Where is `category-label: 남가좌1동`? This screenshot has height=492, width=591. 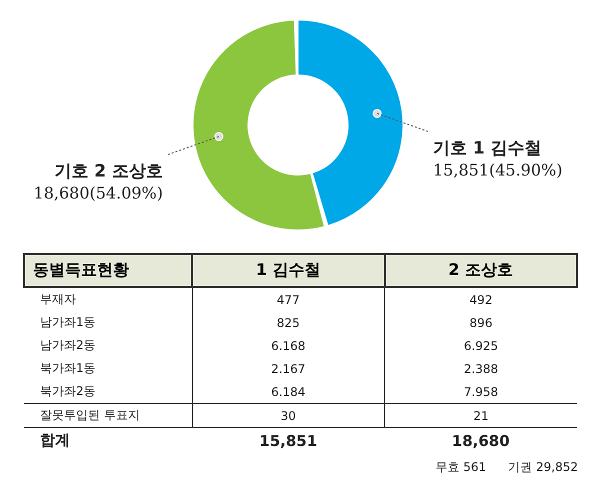
category-label: 남가좌1동 is located at coordinates (68, 322).